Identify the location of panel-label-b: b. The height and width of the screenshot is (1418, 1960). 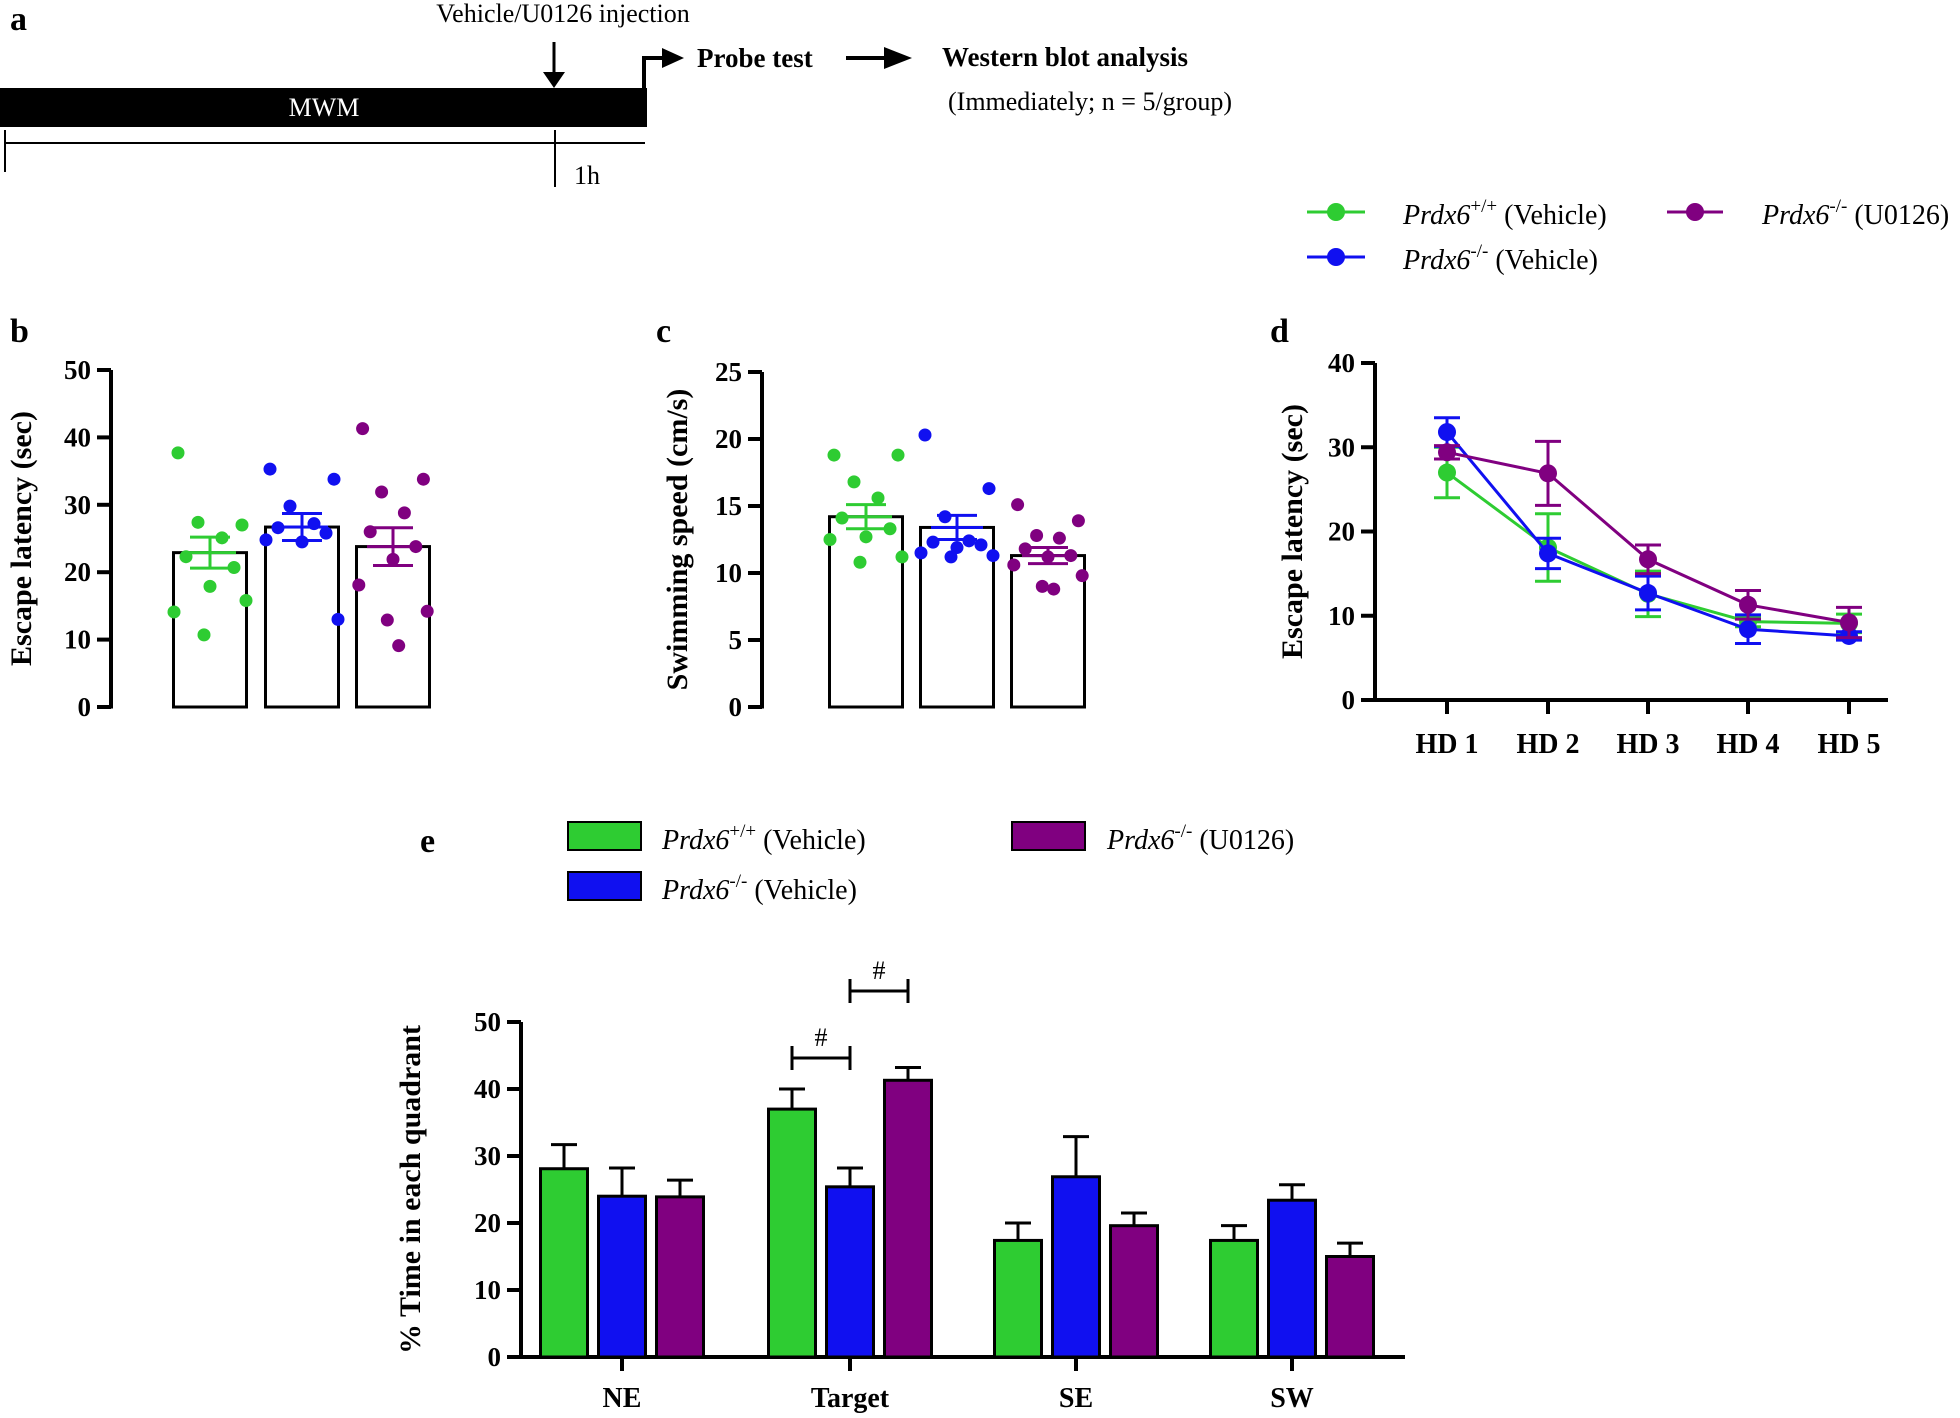
(19, 331).